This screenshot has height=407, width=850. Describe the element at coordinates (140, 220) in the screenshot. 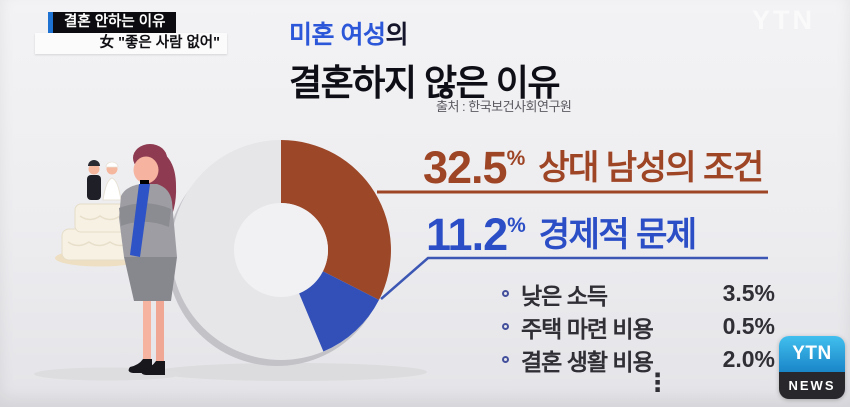

I see `woman-scarf` at that location.